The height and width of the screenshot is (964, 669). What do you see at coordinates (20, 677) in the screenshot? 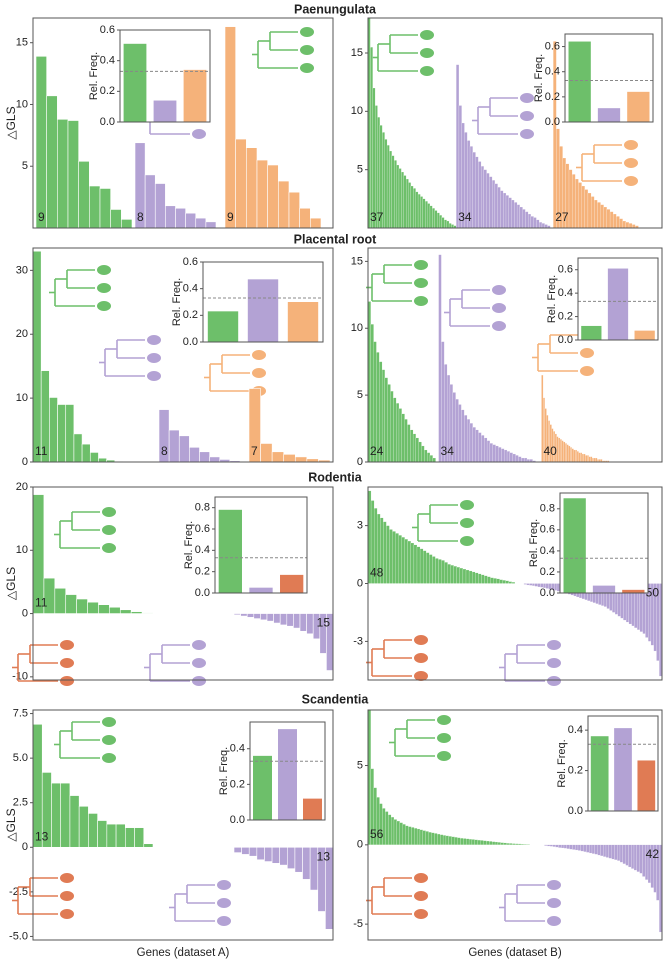
I see `y-tick-label: -10` at bounding box center [20, 677].